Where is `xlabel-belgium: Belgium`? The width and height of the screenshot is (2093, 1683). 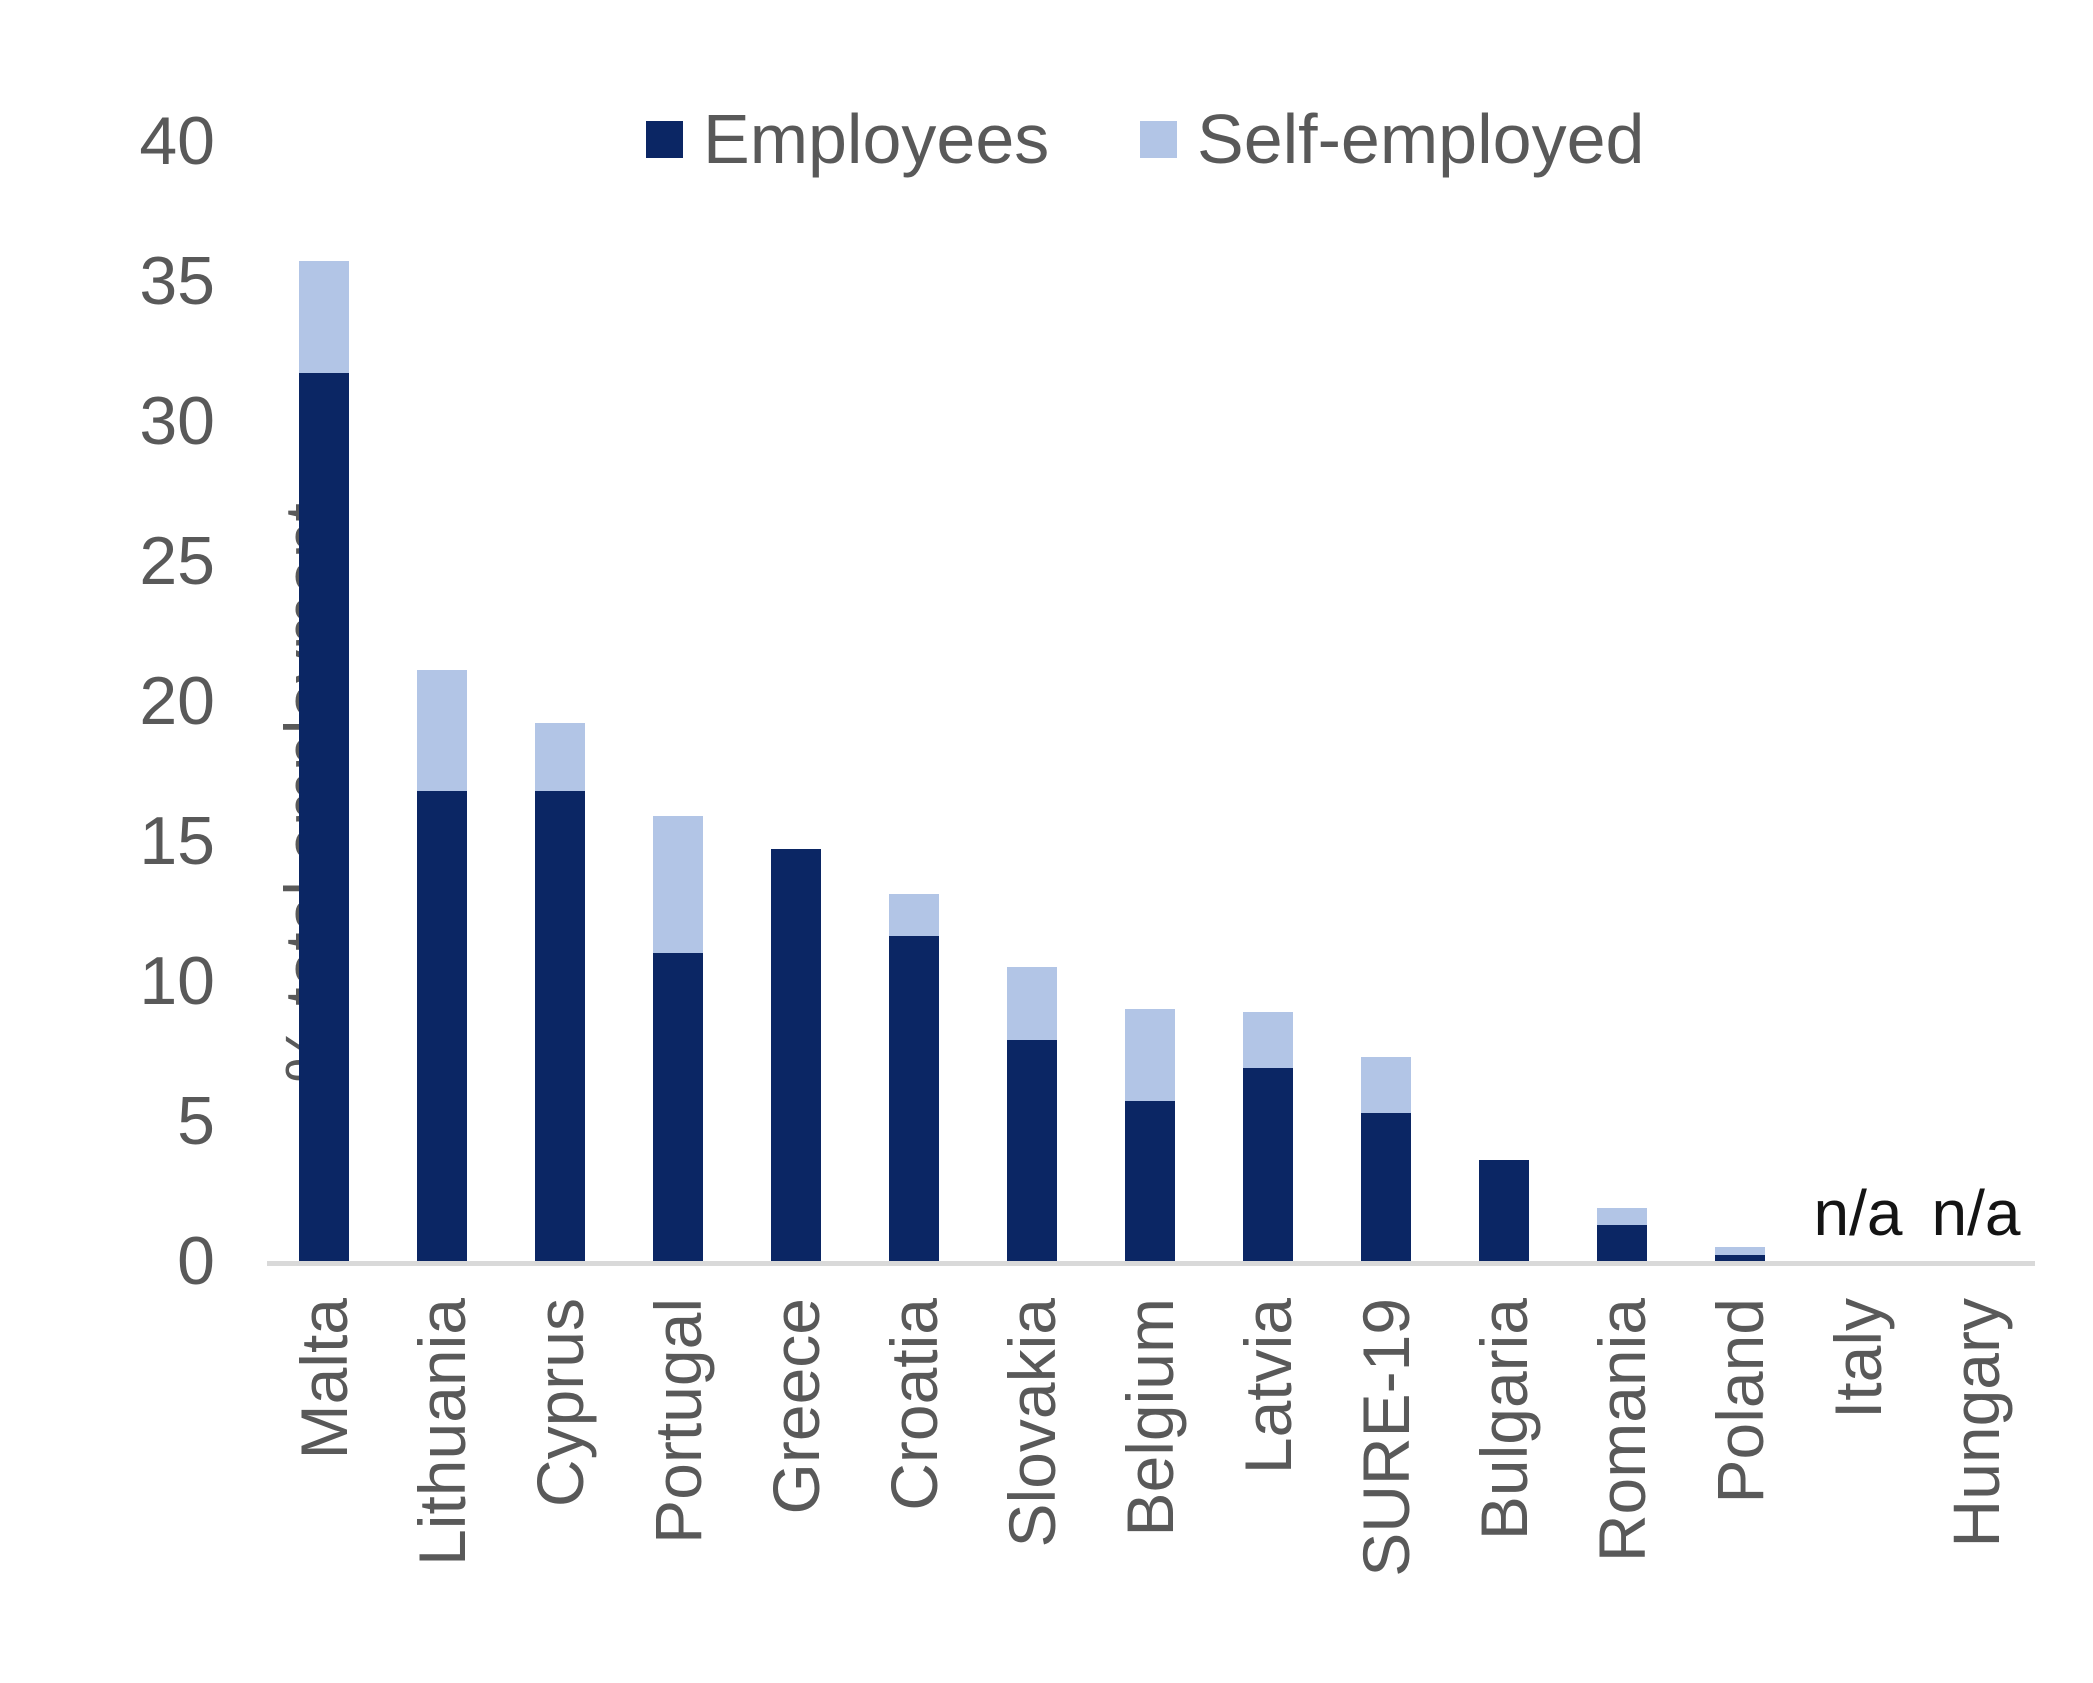 xlabel-belgium: Belgium is located at coordinates (1150, 1417).